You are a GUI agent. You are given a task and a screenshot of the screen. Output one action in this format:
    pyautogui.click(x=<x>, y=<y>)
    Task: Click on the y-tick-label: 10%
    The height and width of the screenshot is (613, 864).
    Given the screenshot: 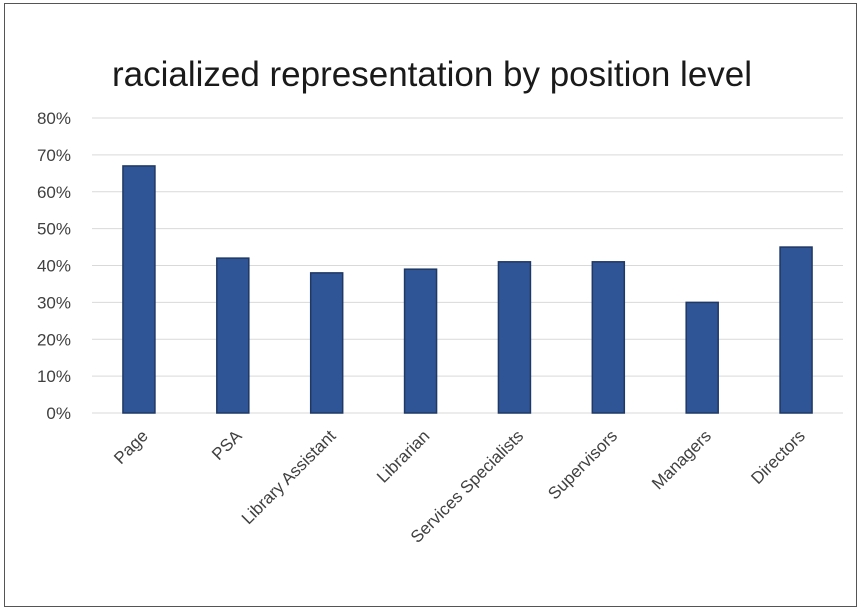 What is the action you would take?
    pyautogui.click(x=54, y=376)
    